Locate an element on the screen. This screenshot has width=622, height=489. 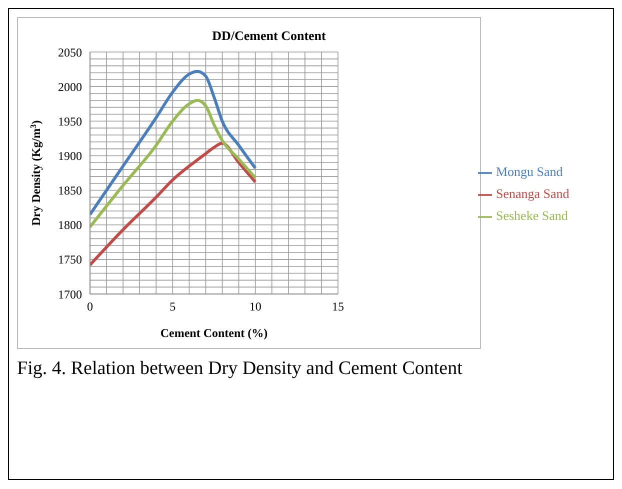
legend-label: Senanga Sand is located at coordinates (533, 193).